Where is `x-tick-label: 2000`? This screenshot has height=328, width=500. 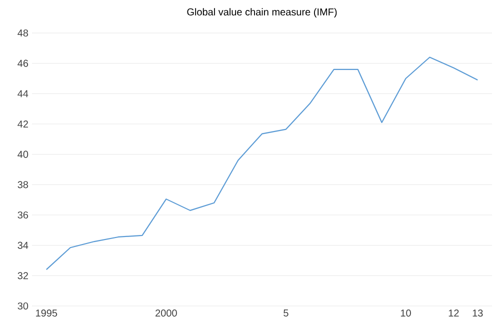
x-tick-label: 2000 is located at coordinates (166, 313).